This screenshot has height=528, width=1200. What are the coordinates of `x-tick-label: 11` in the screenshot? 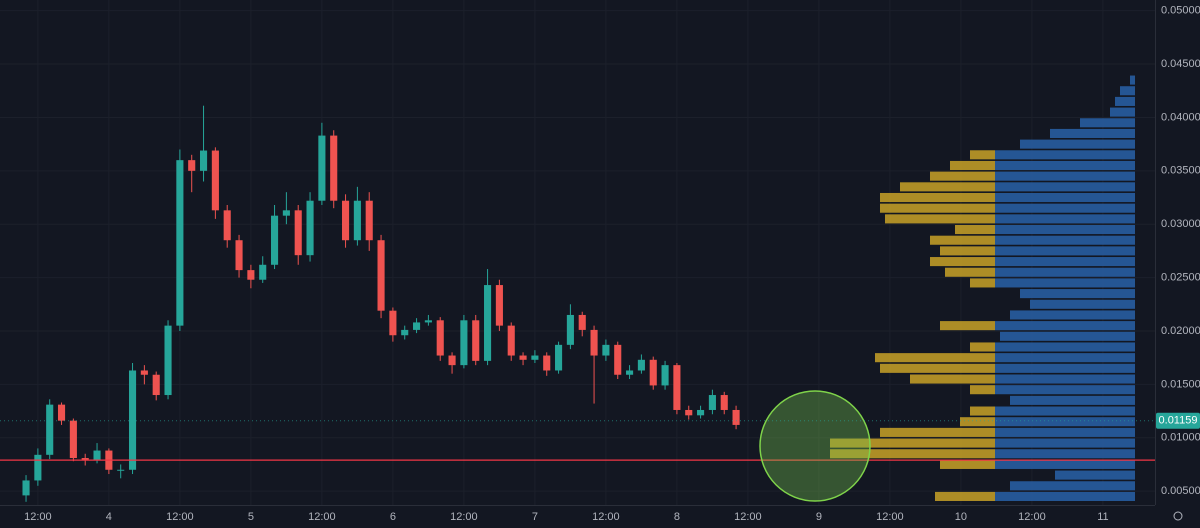 It's located at (1102, 517).